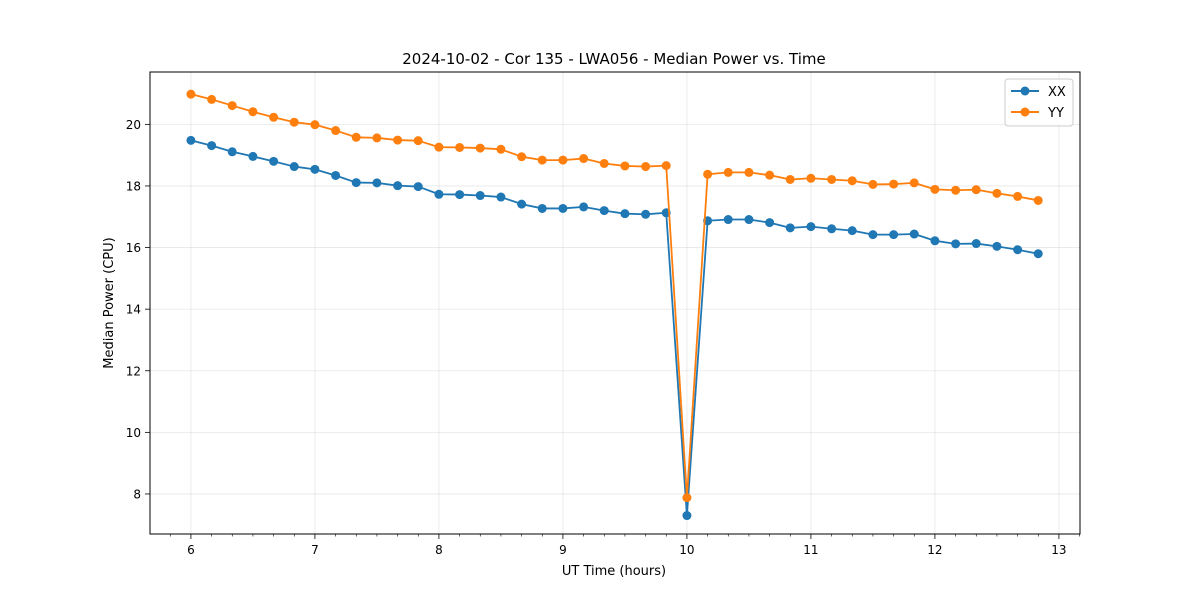  Describe the element at coordinates (191, 550) in the screenshot. I see `x-tick-label: 6` at that location.